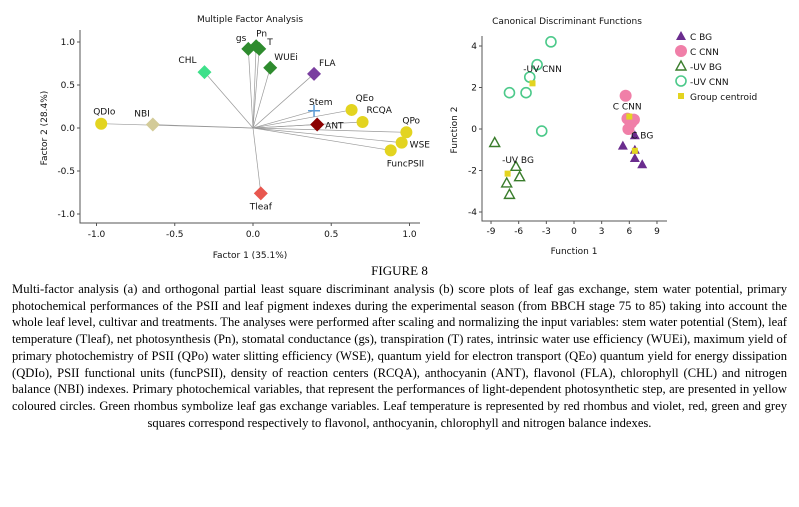 The image size is (799, 507). I want to click on y-tick-label: 0.0, so click(68, 129).